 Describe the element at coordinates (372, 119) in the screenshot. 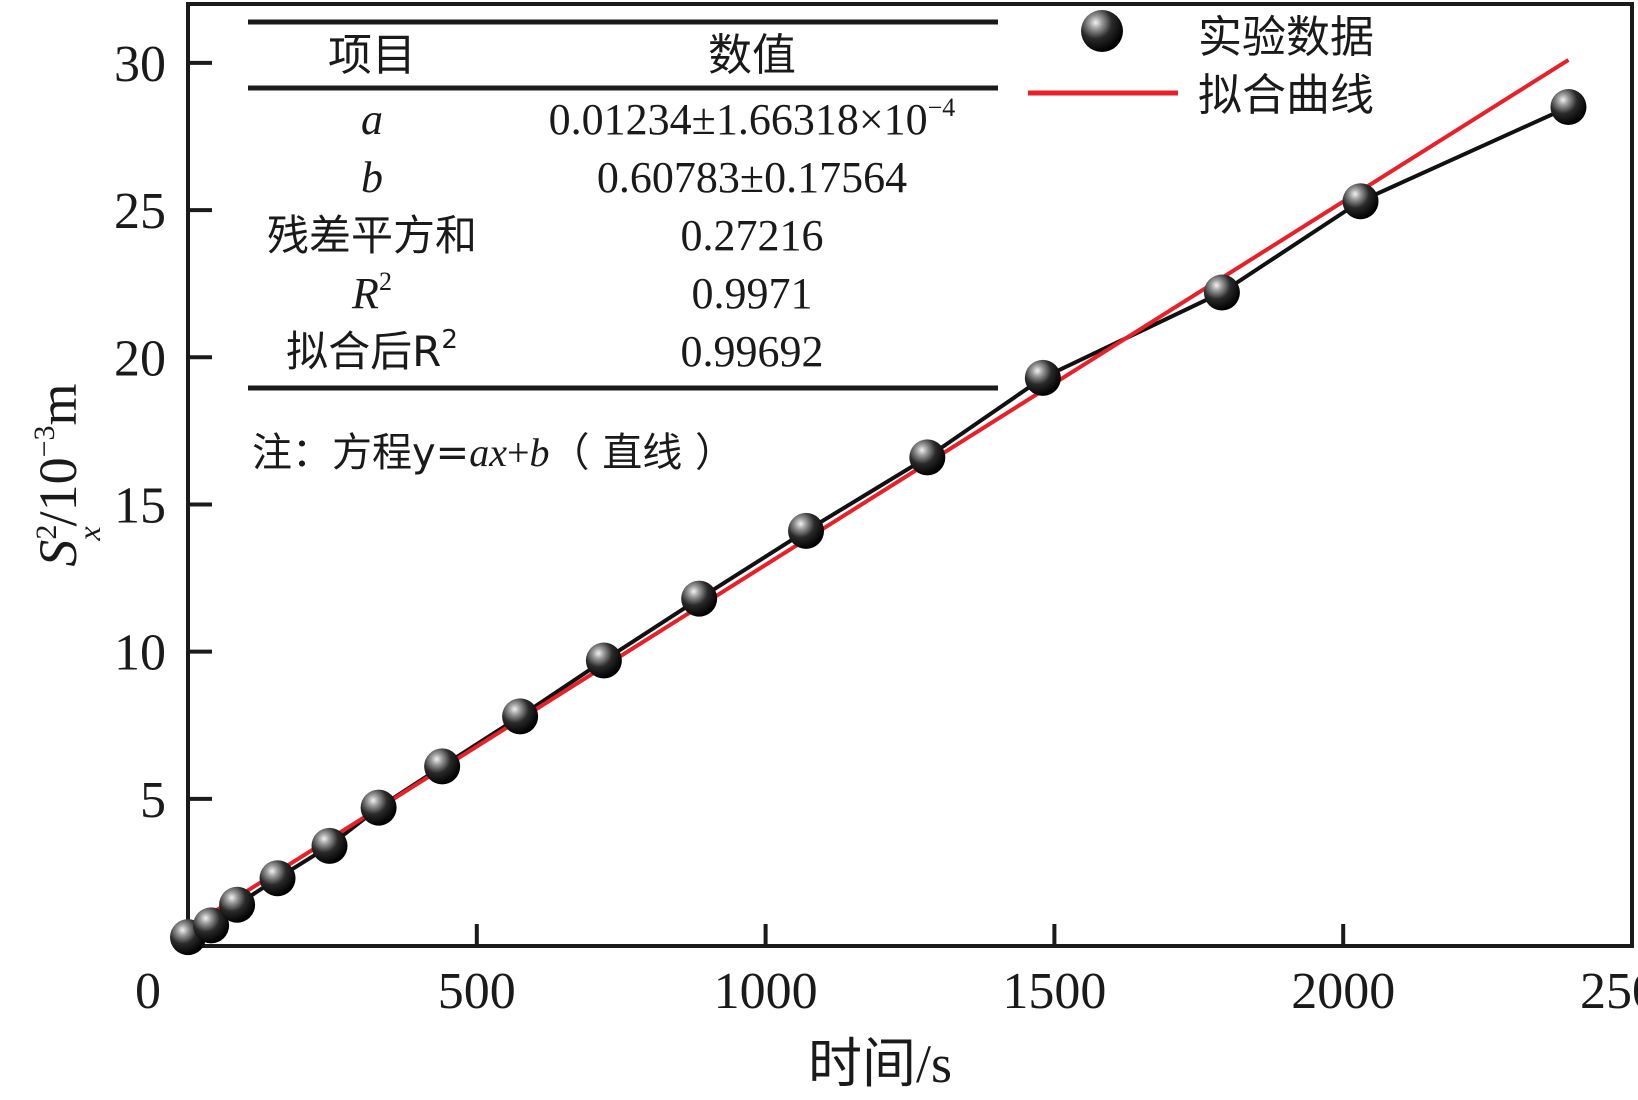

I see `table-row-a-item: a` at that location.